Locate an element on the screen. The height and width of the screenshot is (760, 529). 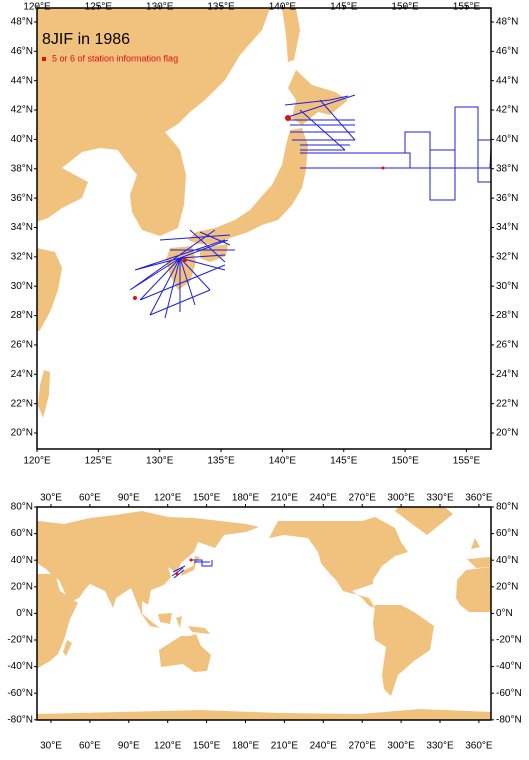
north-america is located at coordinates (338, 562).